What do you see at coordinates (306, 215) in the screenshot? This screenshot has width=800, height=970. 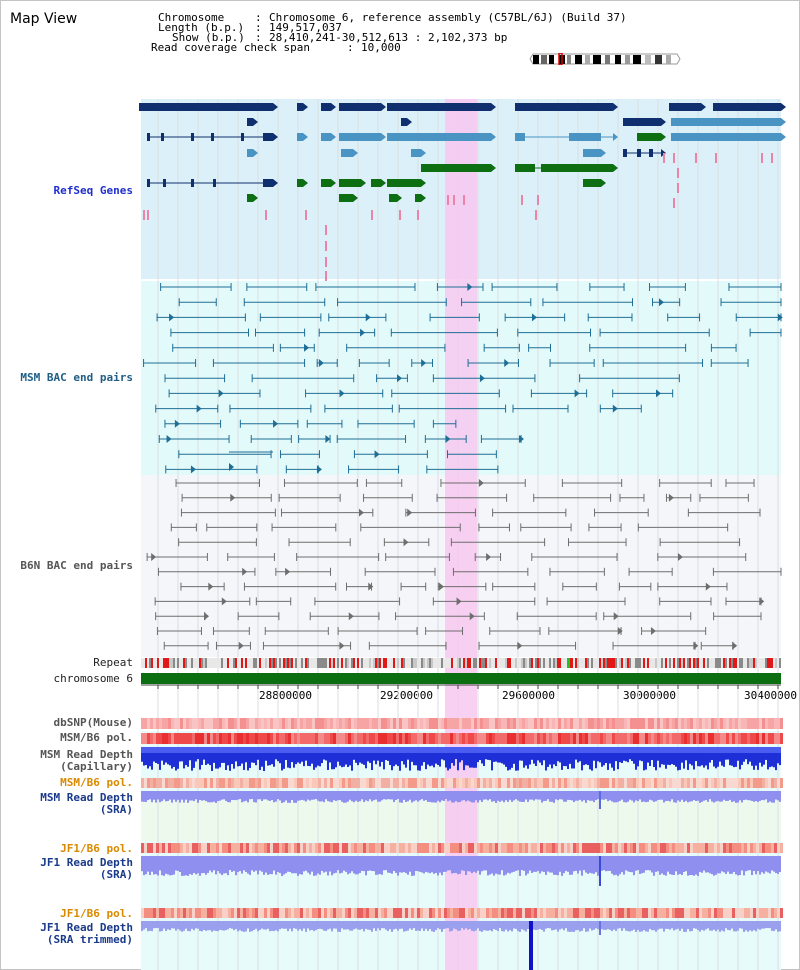 I see `gene-marker` at bounding box center [306, 215].